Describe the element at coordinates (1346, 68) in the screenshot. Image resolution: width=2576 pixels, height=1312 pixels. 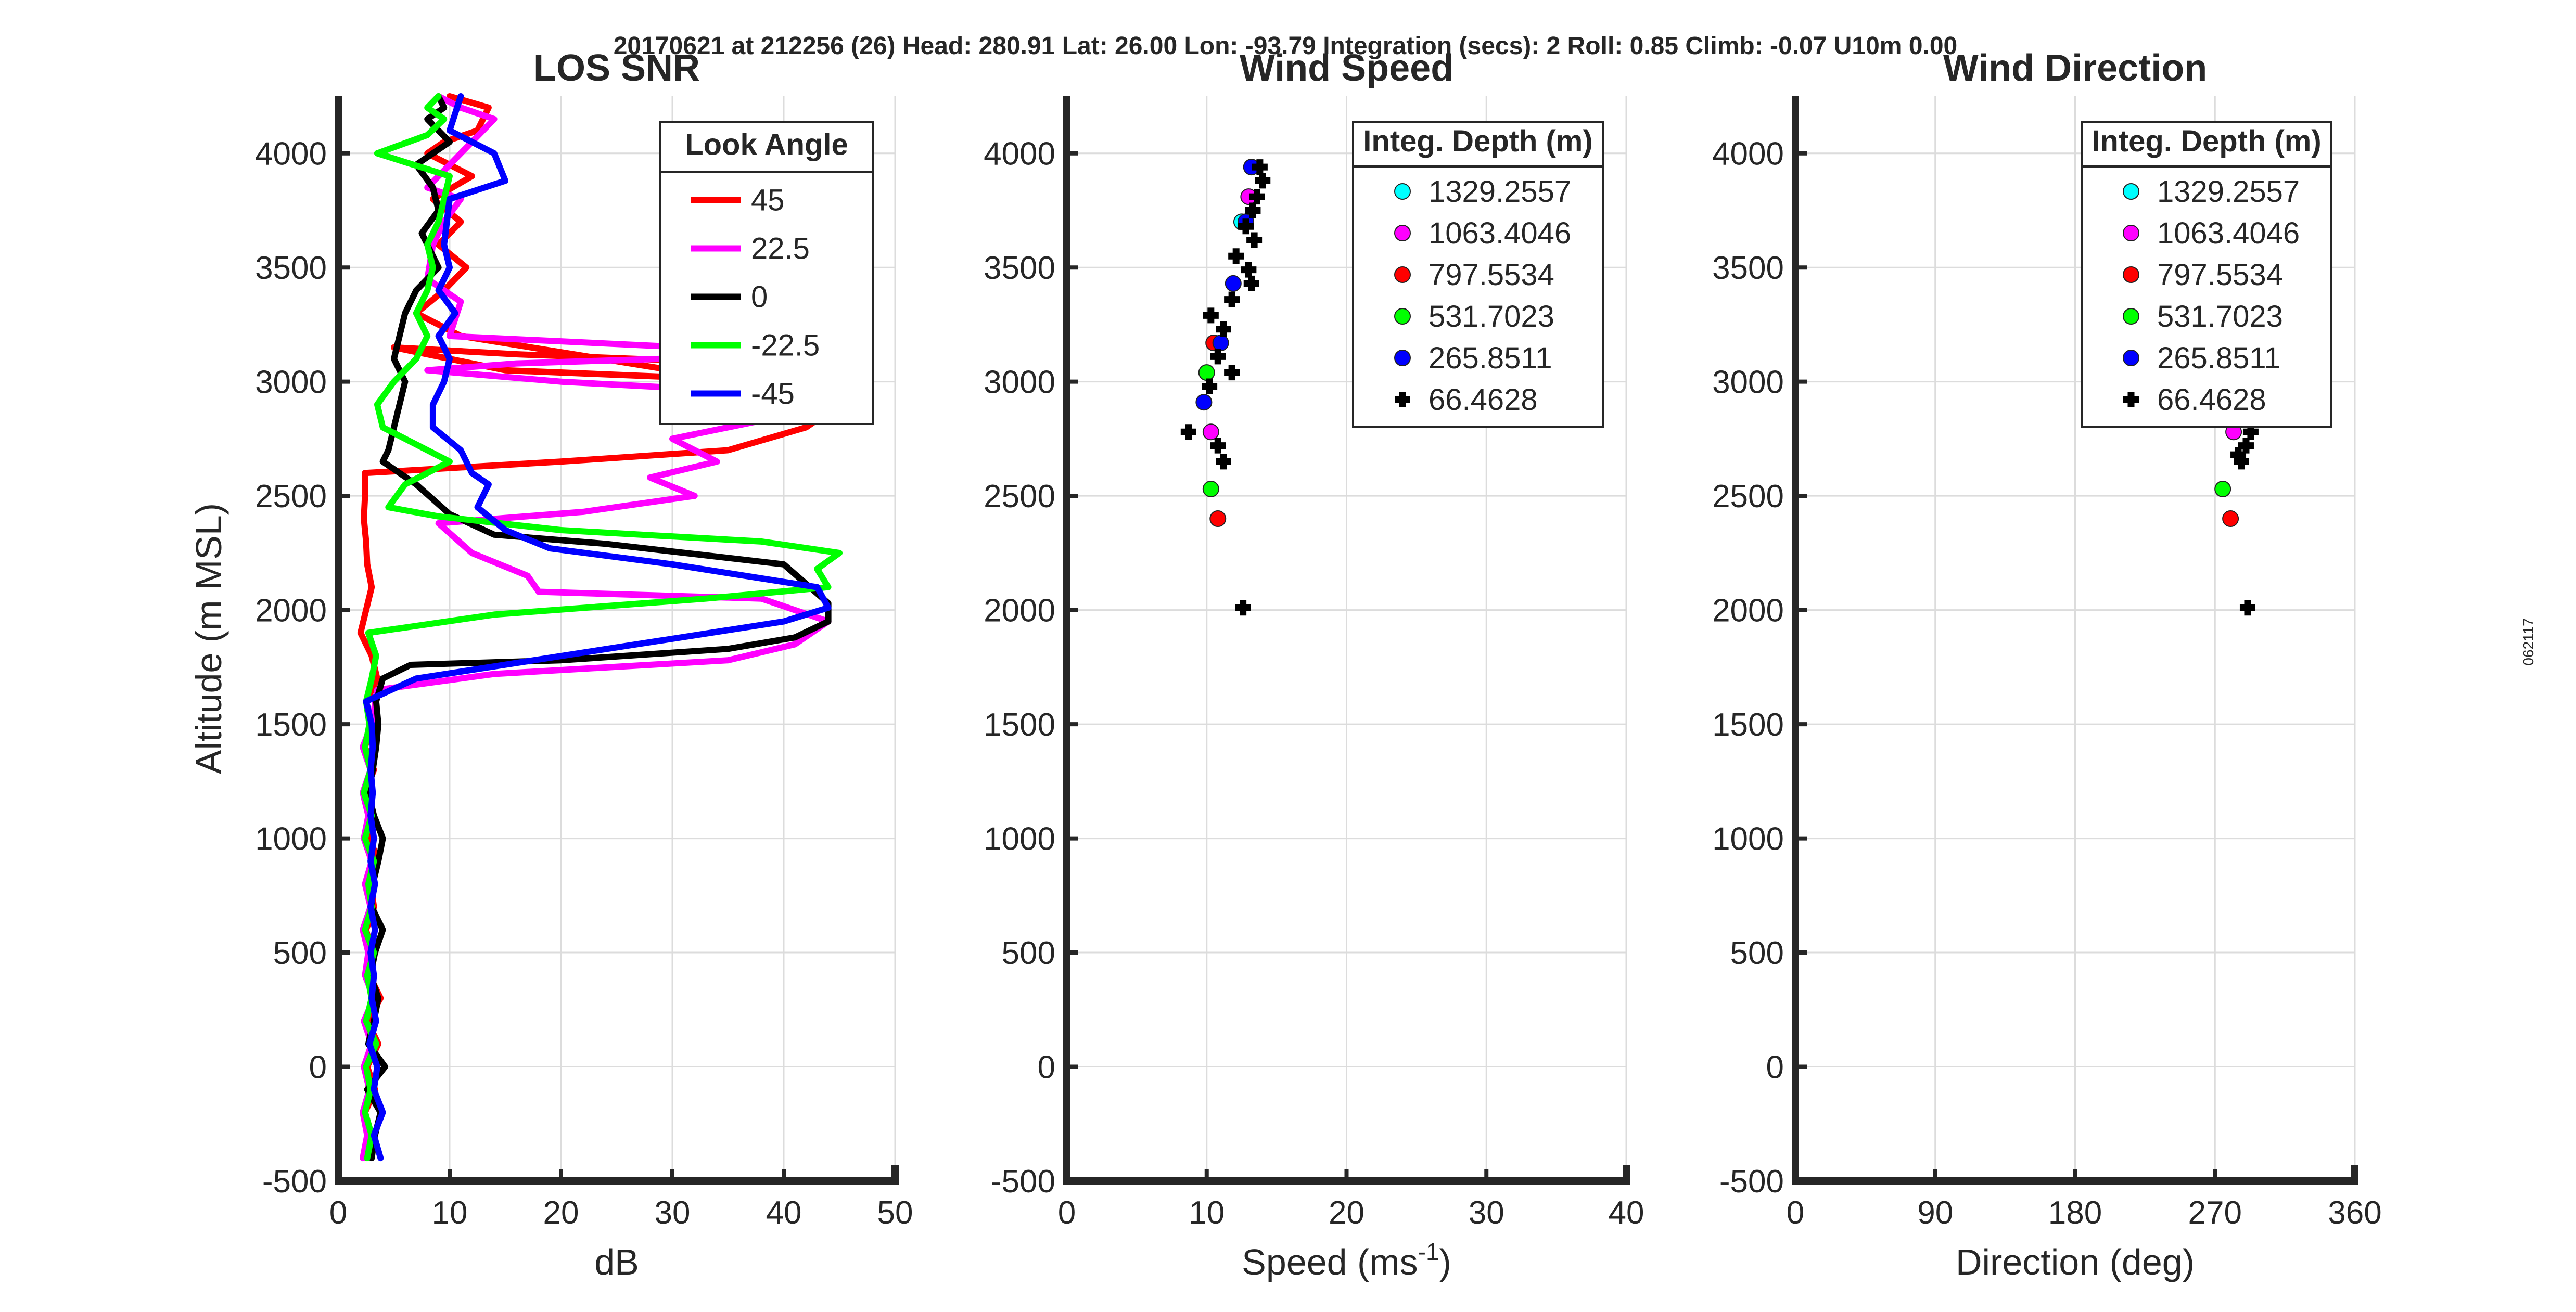
I see `chart-title: Wind Speed` at that location.